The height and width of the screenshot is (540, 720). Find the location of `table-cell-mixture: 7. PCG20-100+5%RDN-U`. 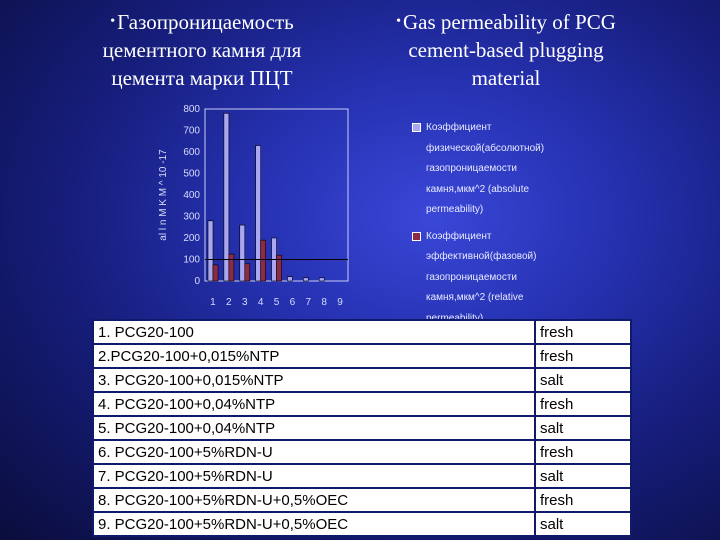

table-cell-mixture: 7. PCG20-100+5%RDN-U is located at coordinates (314, 476).